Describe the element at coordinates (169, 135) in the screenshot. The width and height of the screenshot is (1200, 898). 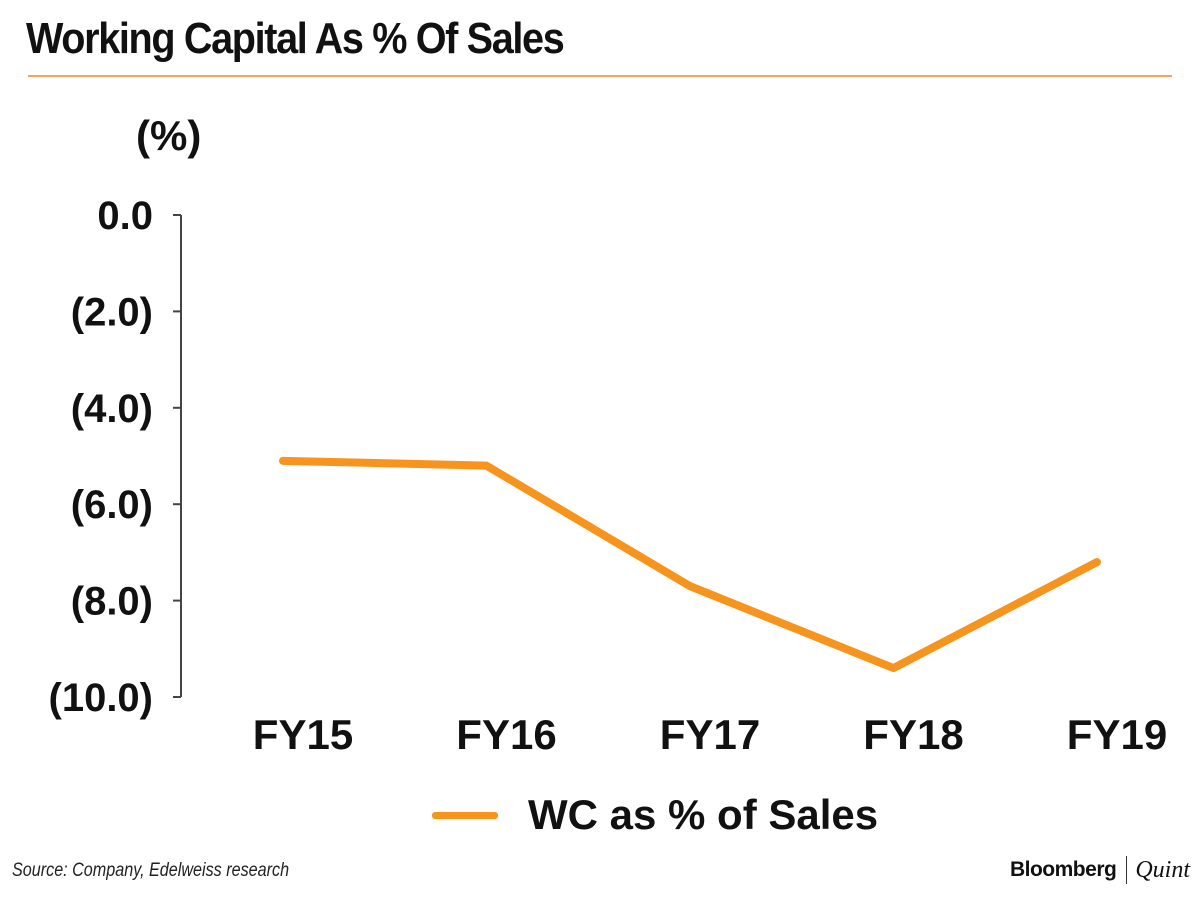
I see `y-axis-unit-label: (%)` at that location.